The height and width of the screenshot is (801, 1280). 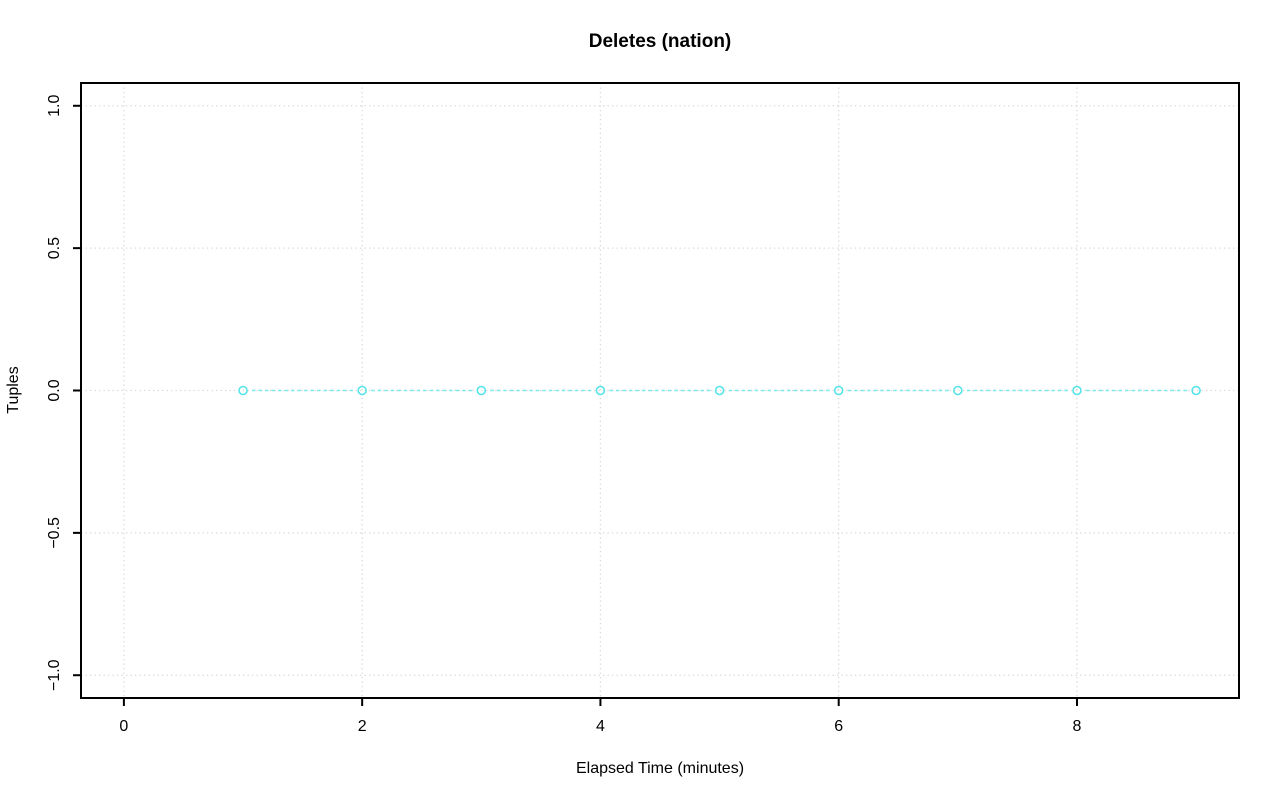 I want to click on x-tick-label: 2, so click(x=362, y=726).